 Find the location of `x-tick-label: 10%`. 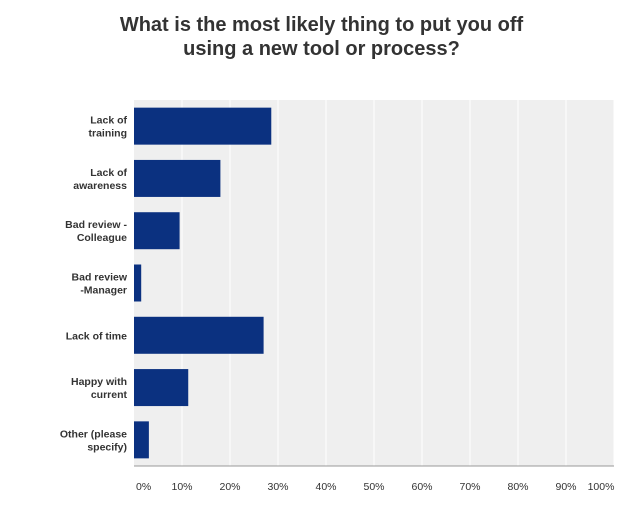

x-tick-label: 10% is located at coordinates (181, 487).